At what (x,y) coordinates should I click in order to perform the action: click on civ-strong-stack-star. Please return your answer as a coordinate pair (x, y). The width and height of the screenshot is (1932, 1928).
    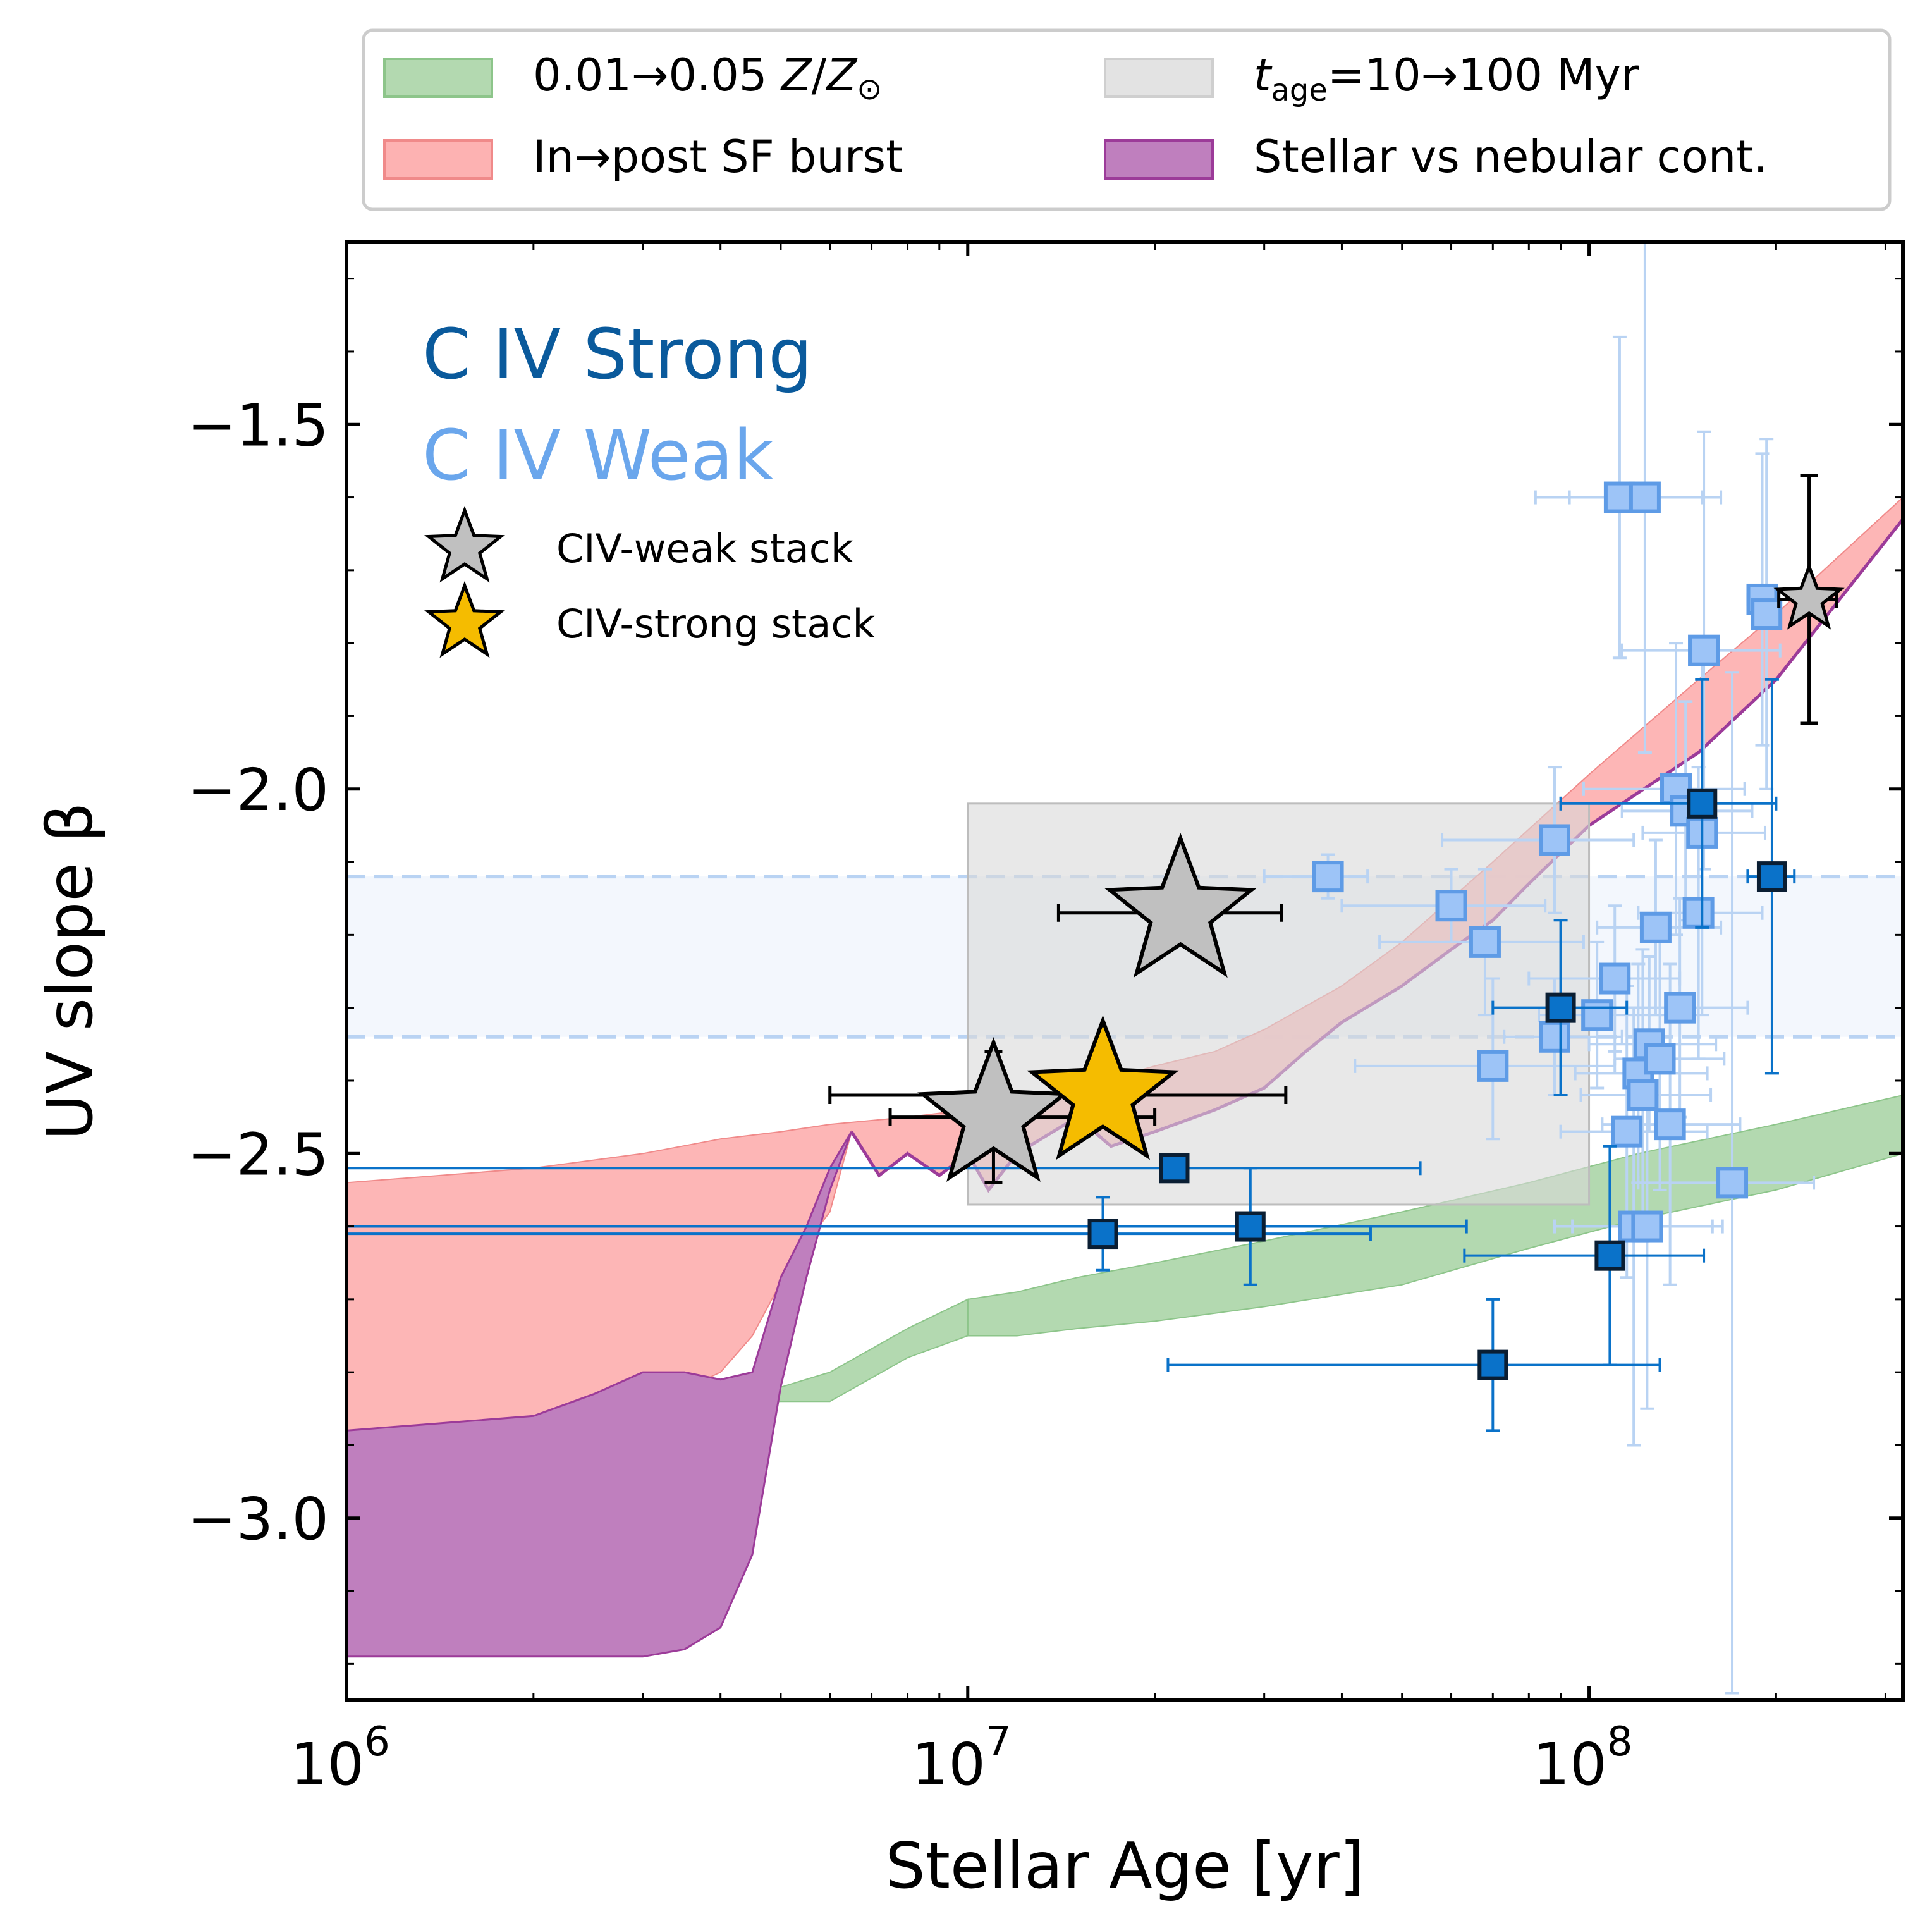
    Looking at the image, I should click on (1103, 1087).